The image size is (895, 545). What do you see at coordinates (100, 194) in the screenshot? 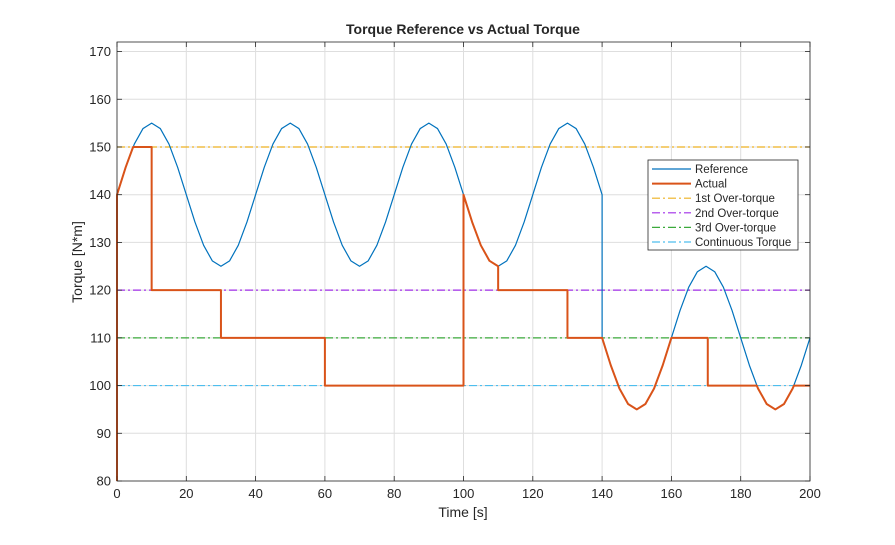
I see `y-tick-label: 140` at bounding box center [100, 194].